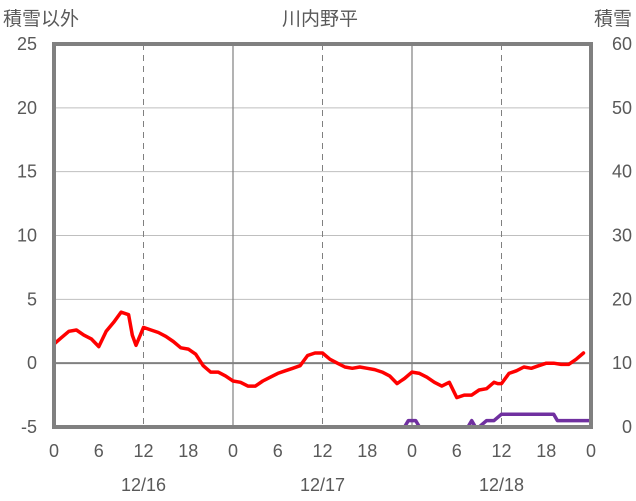 This screenshot has width=636, height=501. I want to click on date-label: 12/17, so click(322, 485).